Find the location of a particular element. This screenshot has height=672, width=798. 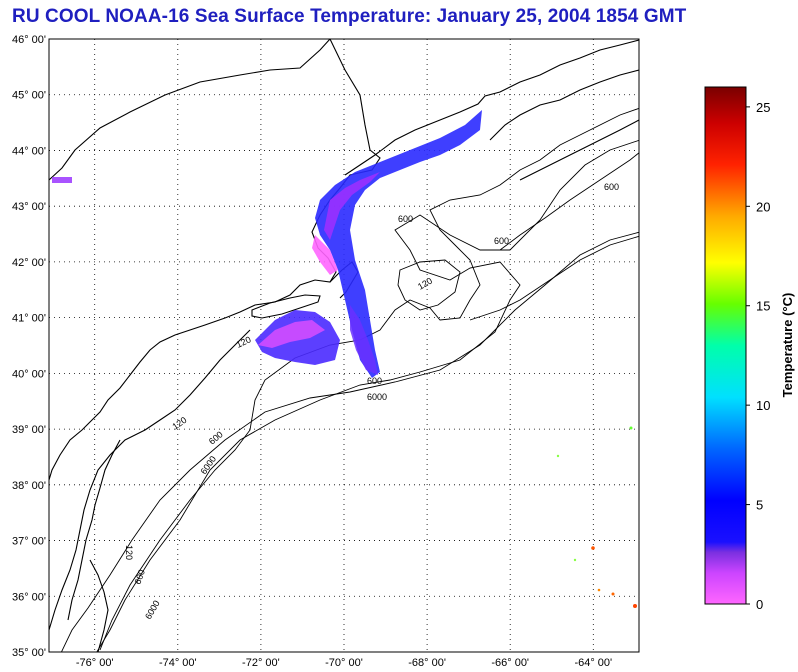

contour-label: 120 is located at coordinates (129, 552).